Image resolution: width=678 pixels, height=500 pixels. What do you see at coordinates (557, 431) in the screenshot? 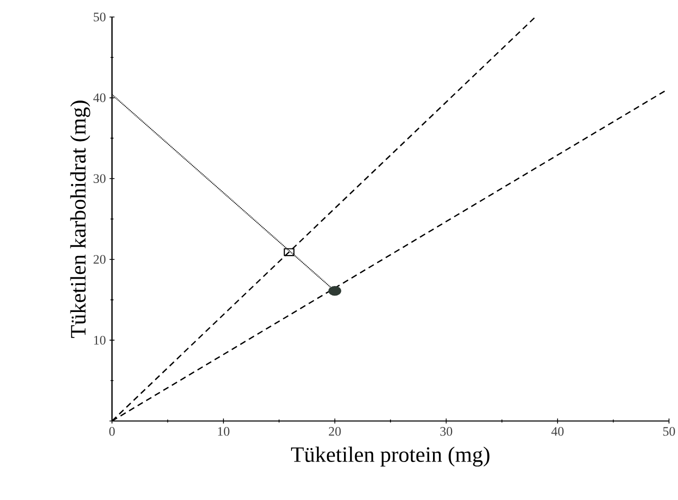
I see `x-tick-label: 40` at bounding box center [557, 431].